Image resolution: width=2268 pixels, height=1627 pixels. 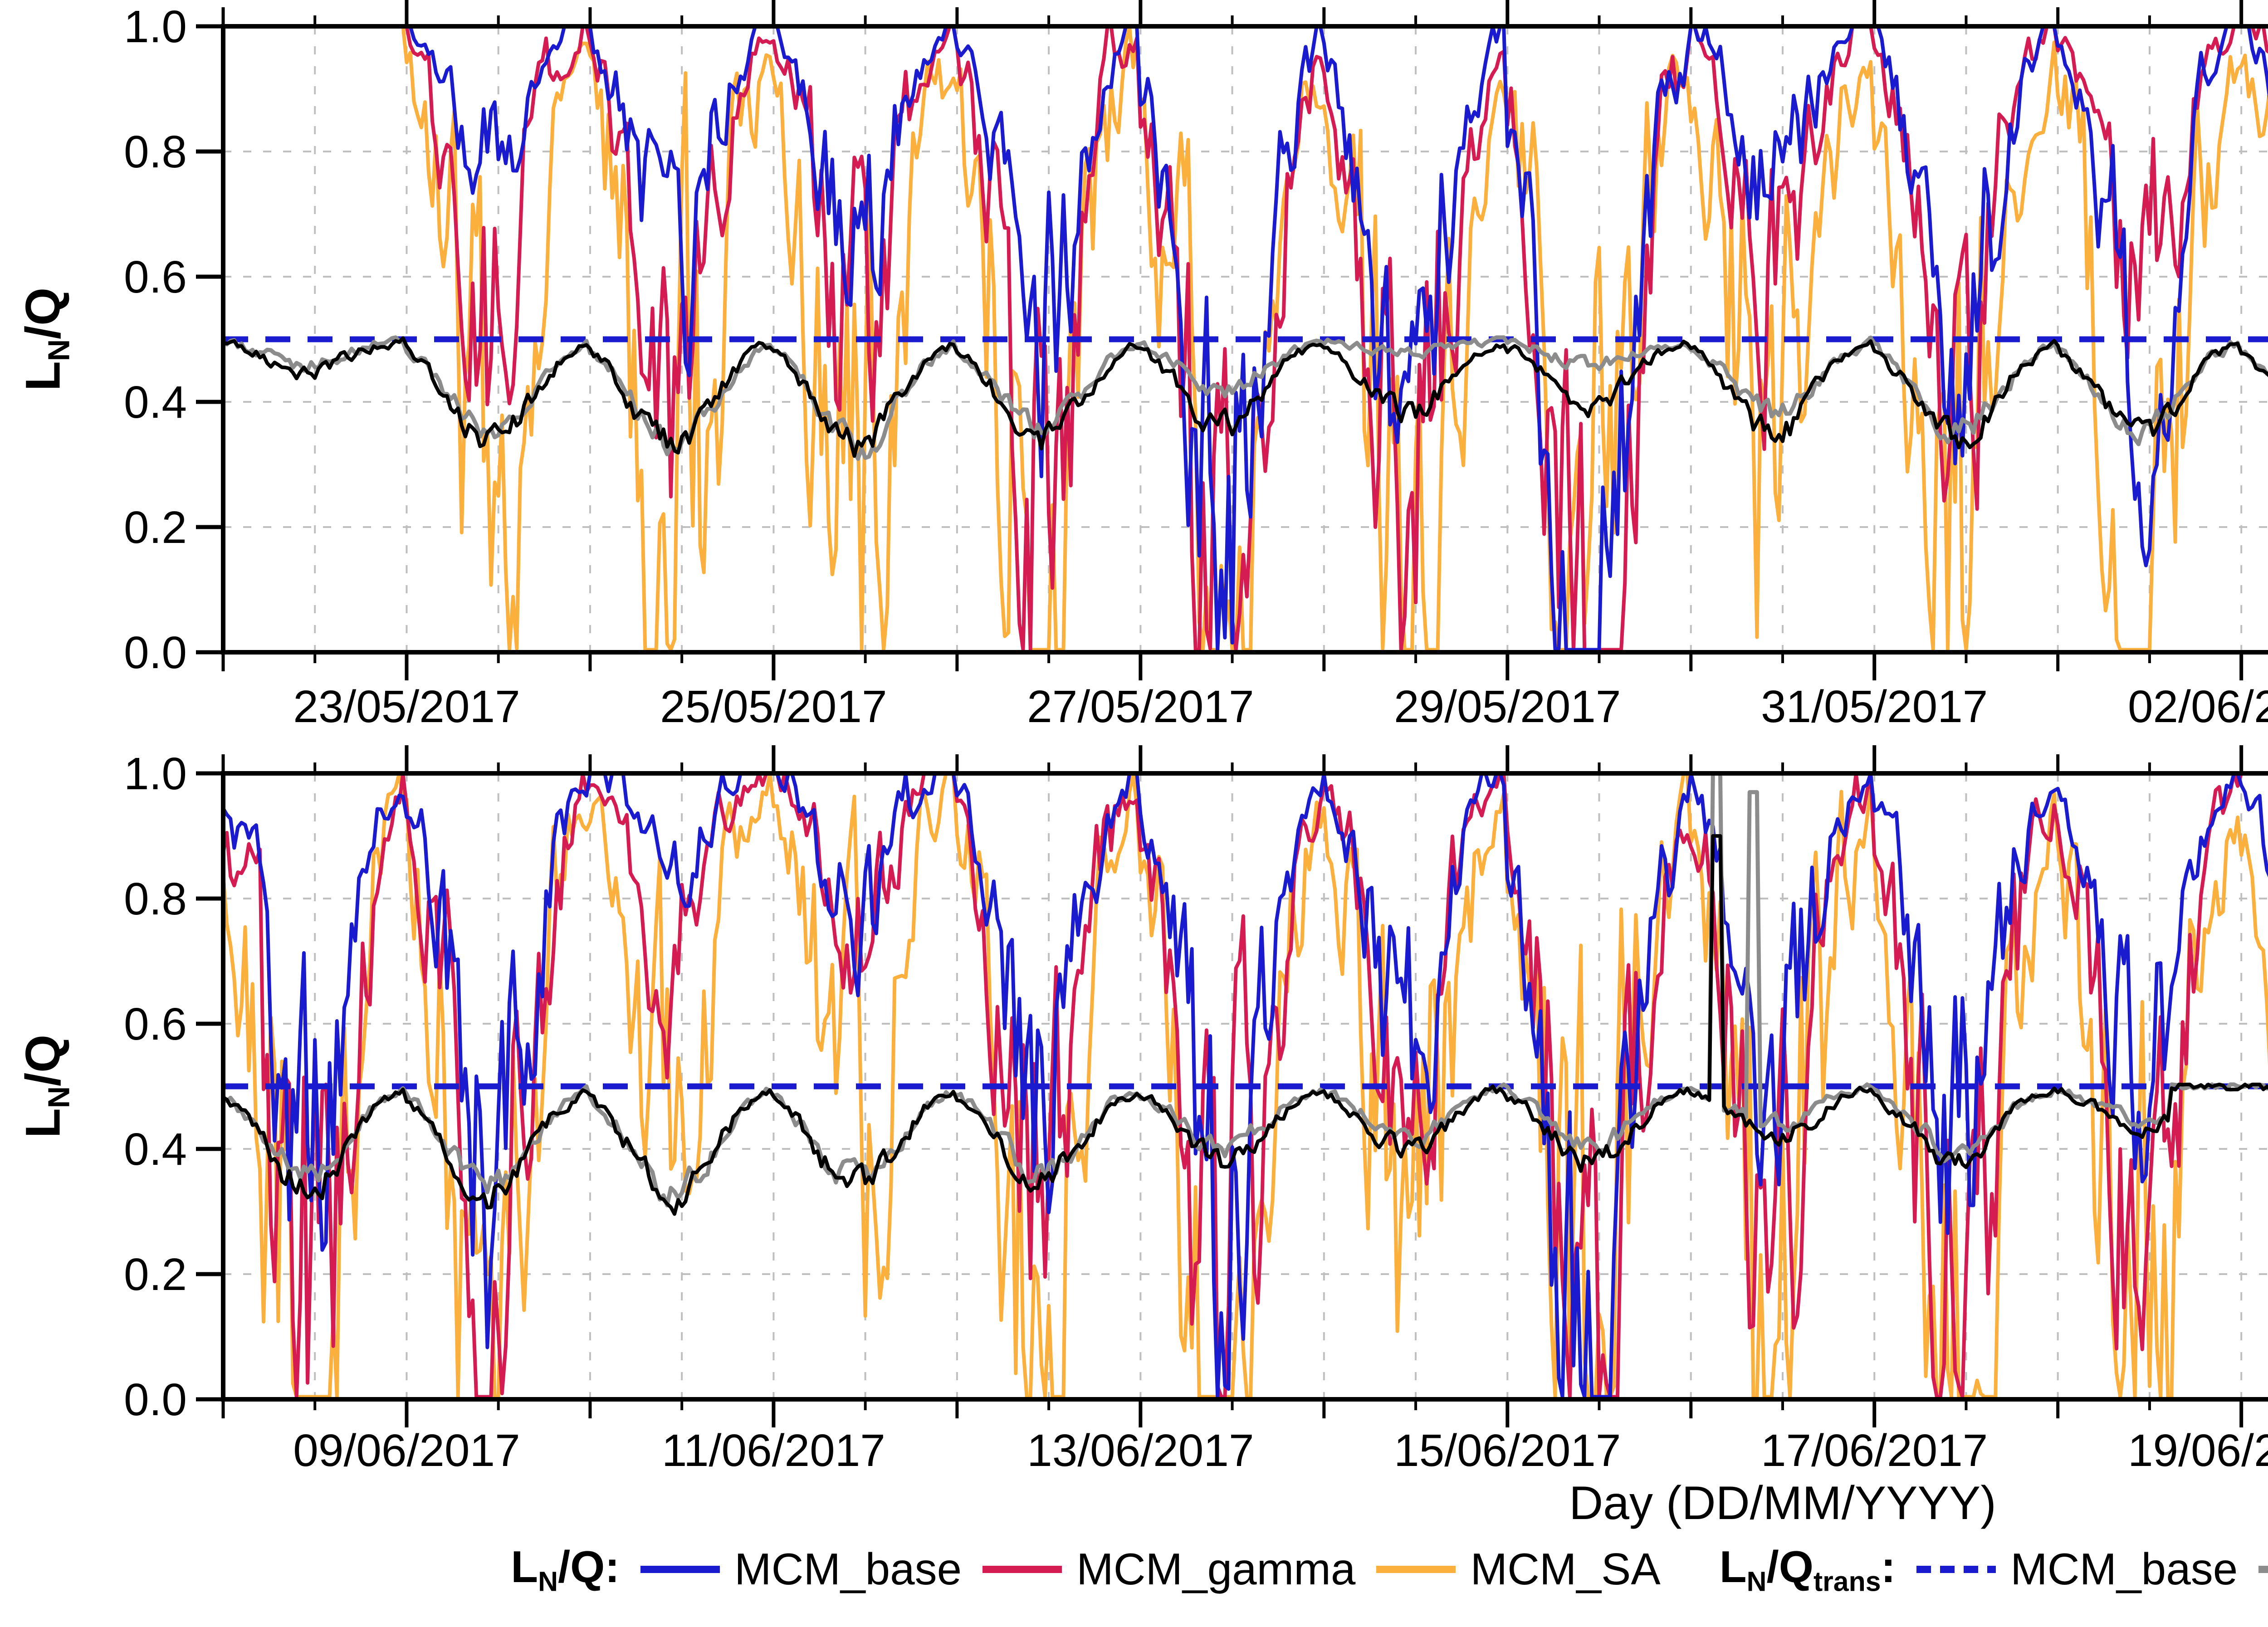 What do you see at coordinates (1565, 1569) in the screenshot?
I see `legend-entry-label: MCM_SA` at bounding box center [1565, 1569].